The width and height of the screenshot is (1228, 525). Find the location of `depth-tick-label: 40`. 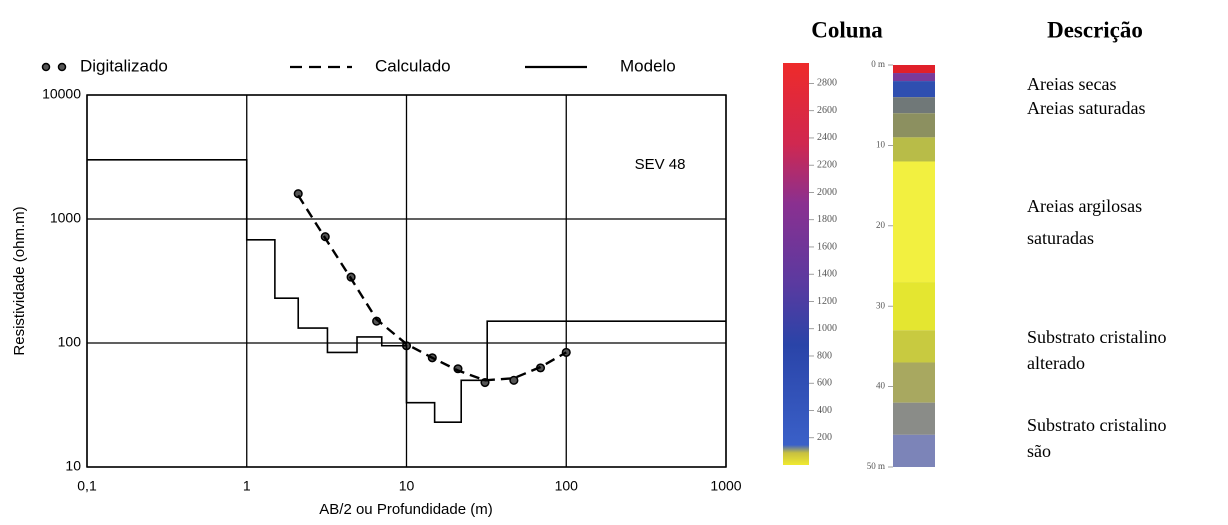

depth-tick-label: 40 is located at coordinates (881, 386).